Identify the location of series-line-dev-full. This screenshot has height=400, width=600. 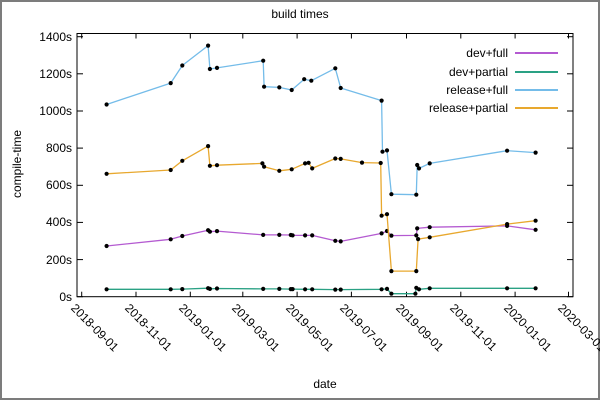
(321, 236).